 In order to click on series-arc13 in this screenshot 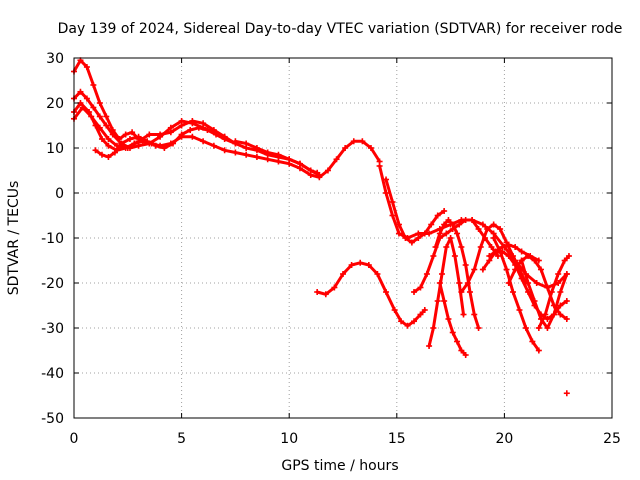, I will do `click(452, 319)`.